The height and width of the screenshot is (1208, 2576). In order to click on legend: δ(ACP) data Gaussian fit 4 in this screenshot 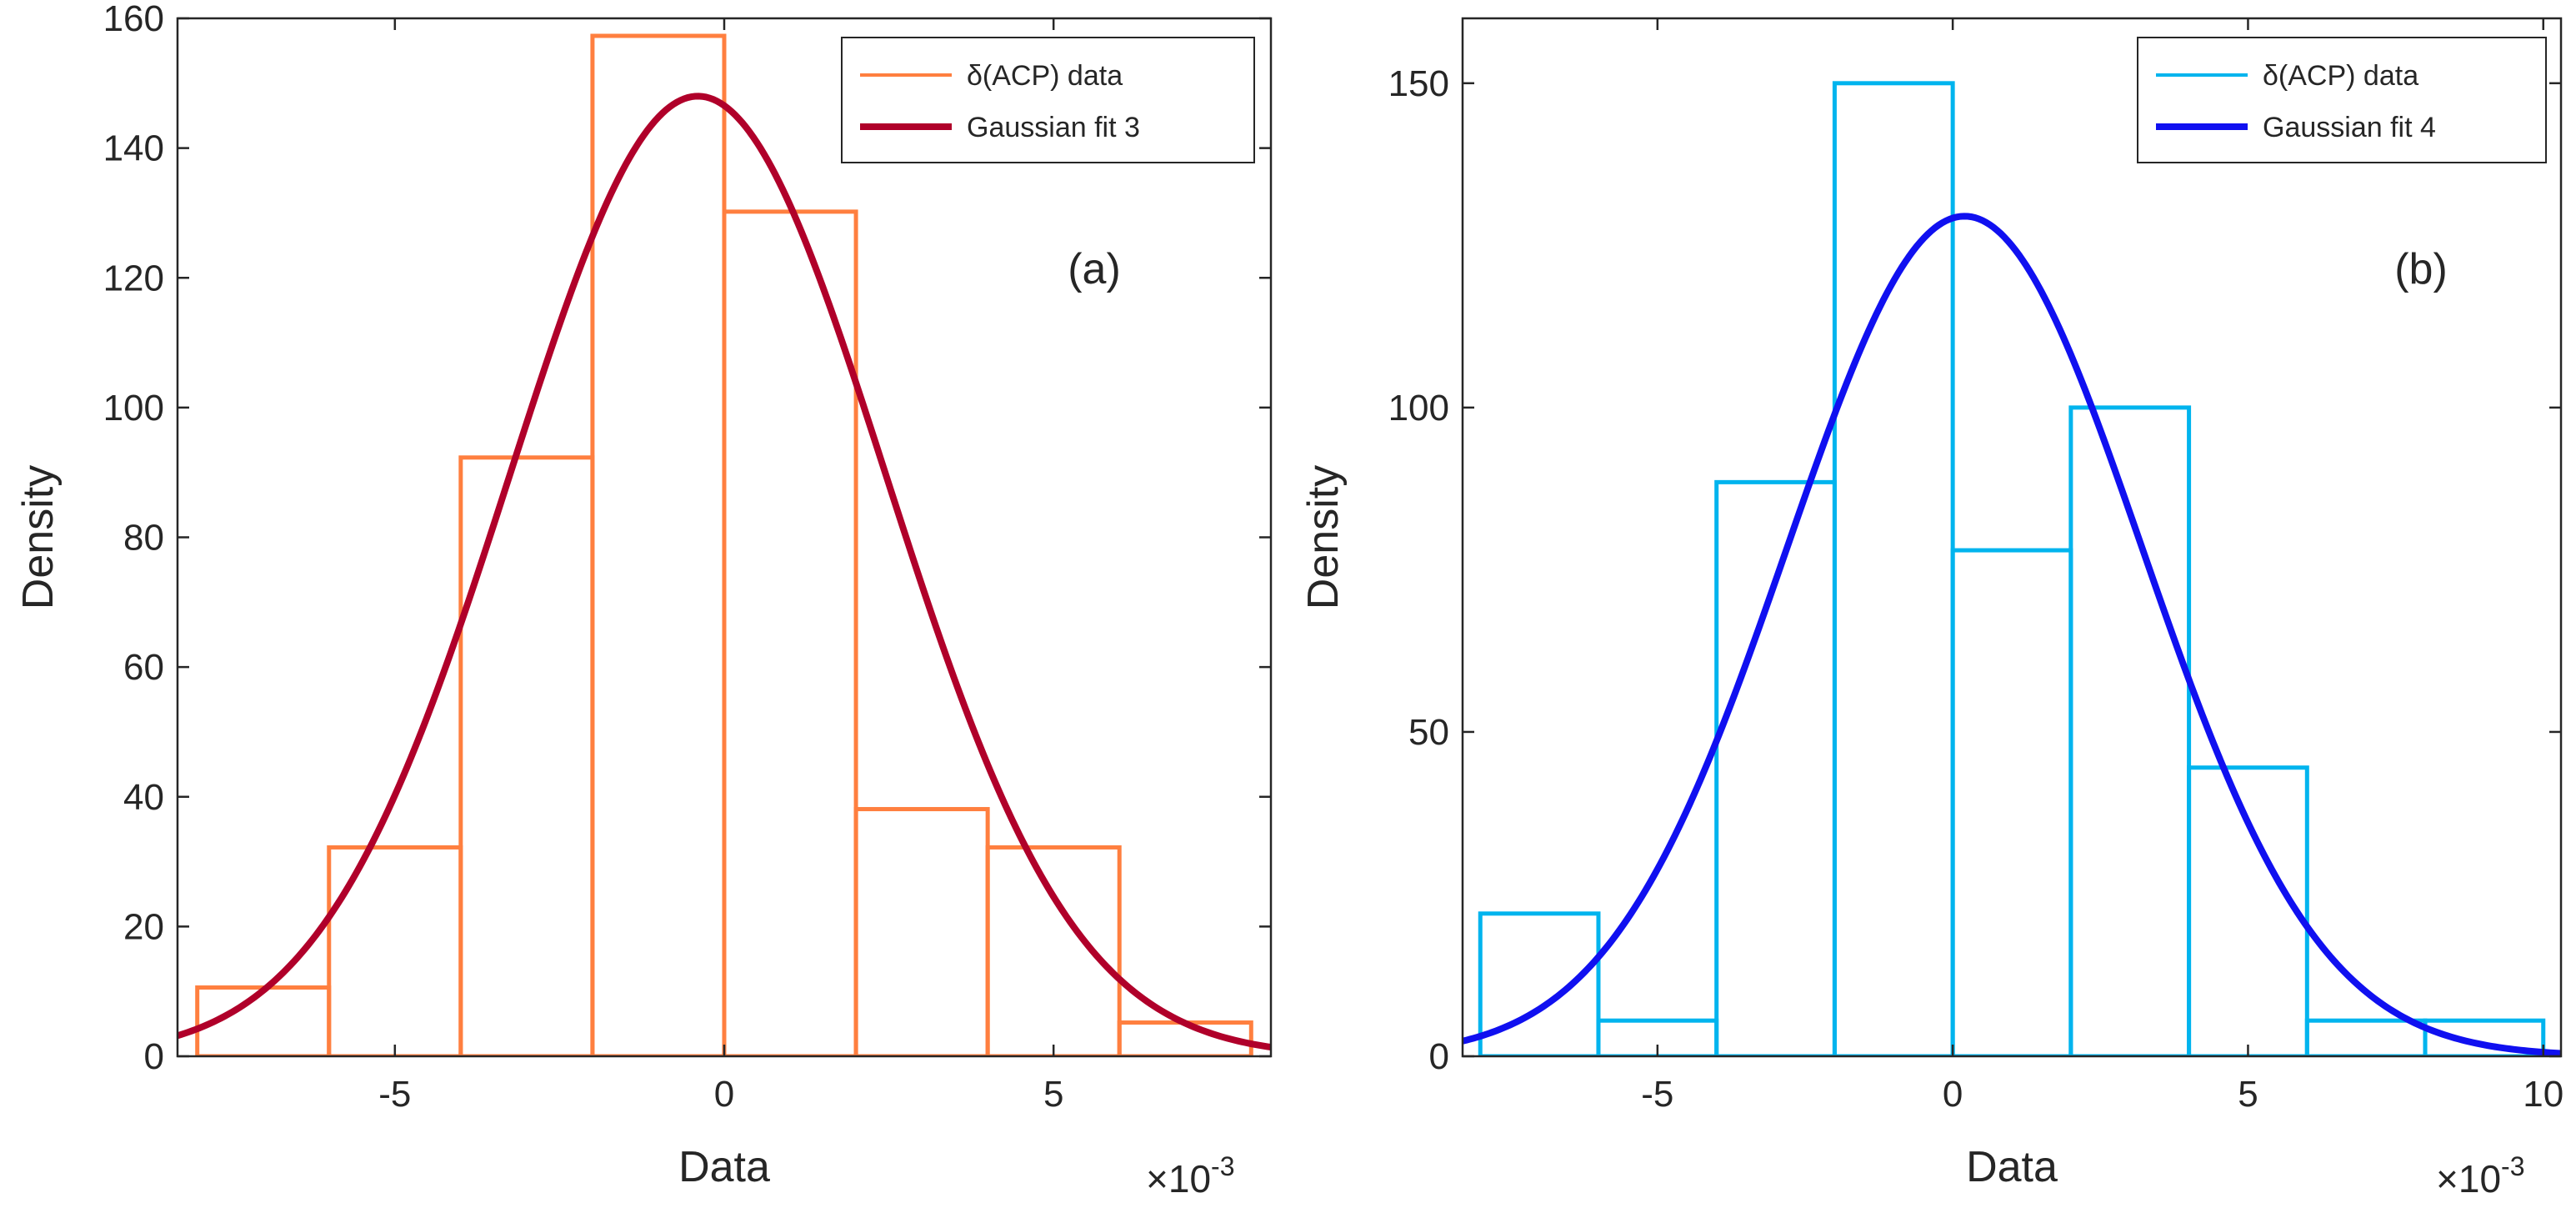, I will do `click(2342, 100)`.